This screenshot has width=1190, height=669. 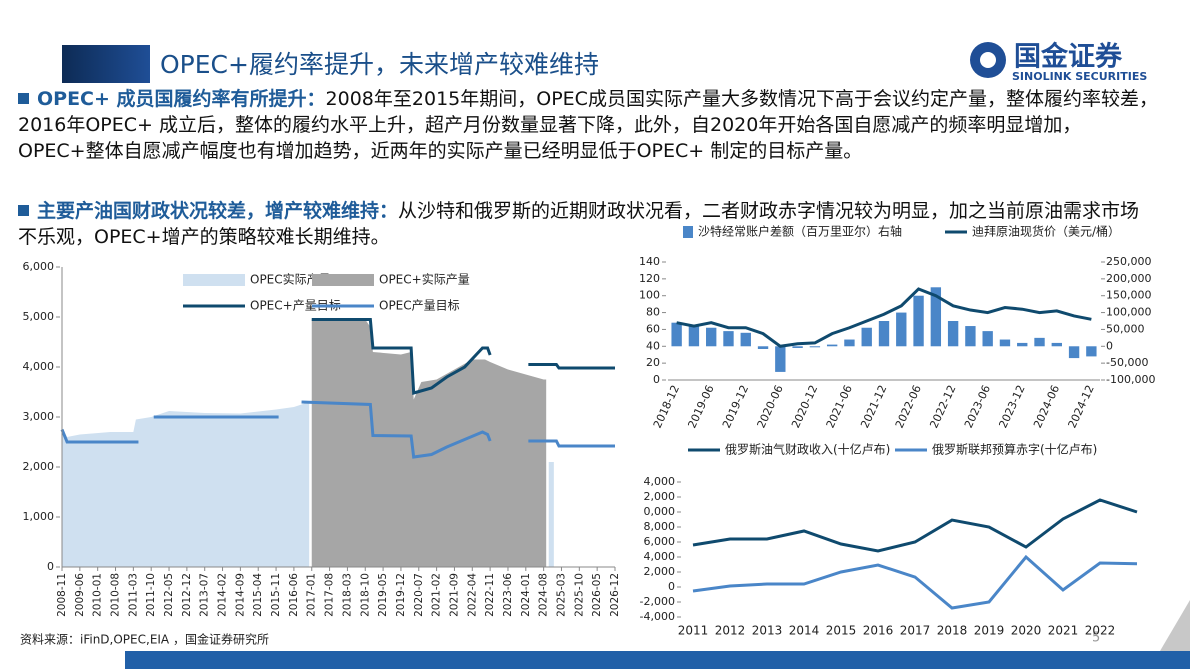 What do you see at coordinates (804, 406) in the screenshot?
I see `x-tick-label: 2020-12` at bounding box center [804, 406].